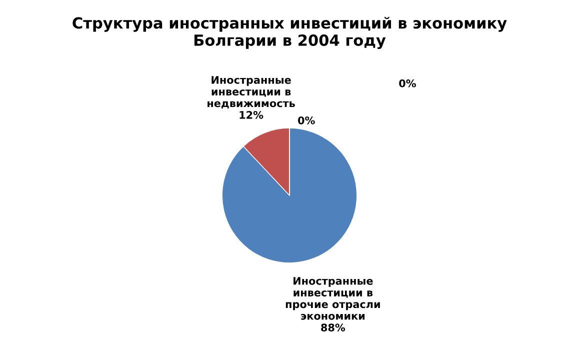 The width and height of the screenshot is (579, 337). I want to click on slice-label: Иностранные инвестиции в недвижимость, so click(251, 92).